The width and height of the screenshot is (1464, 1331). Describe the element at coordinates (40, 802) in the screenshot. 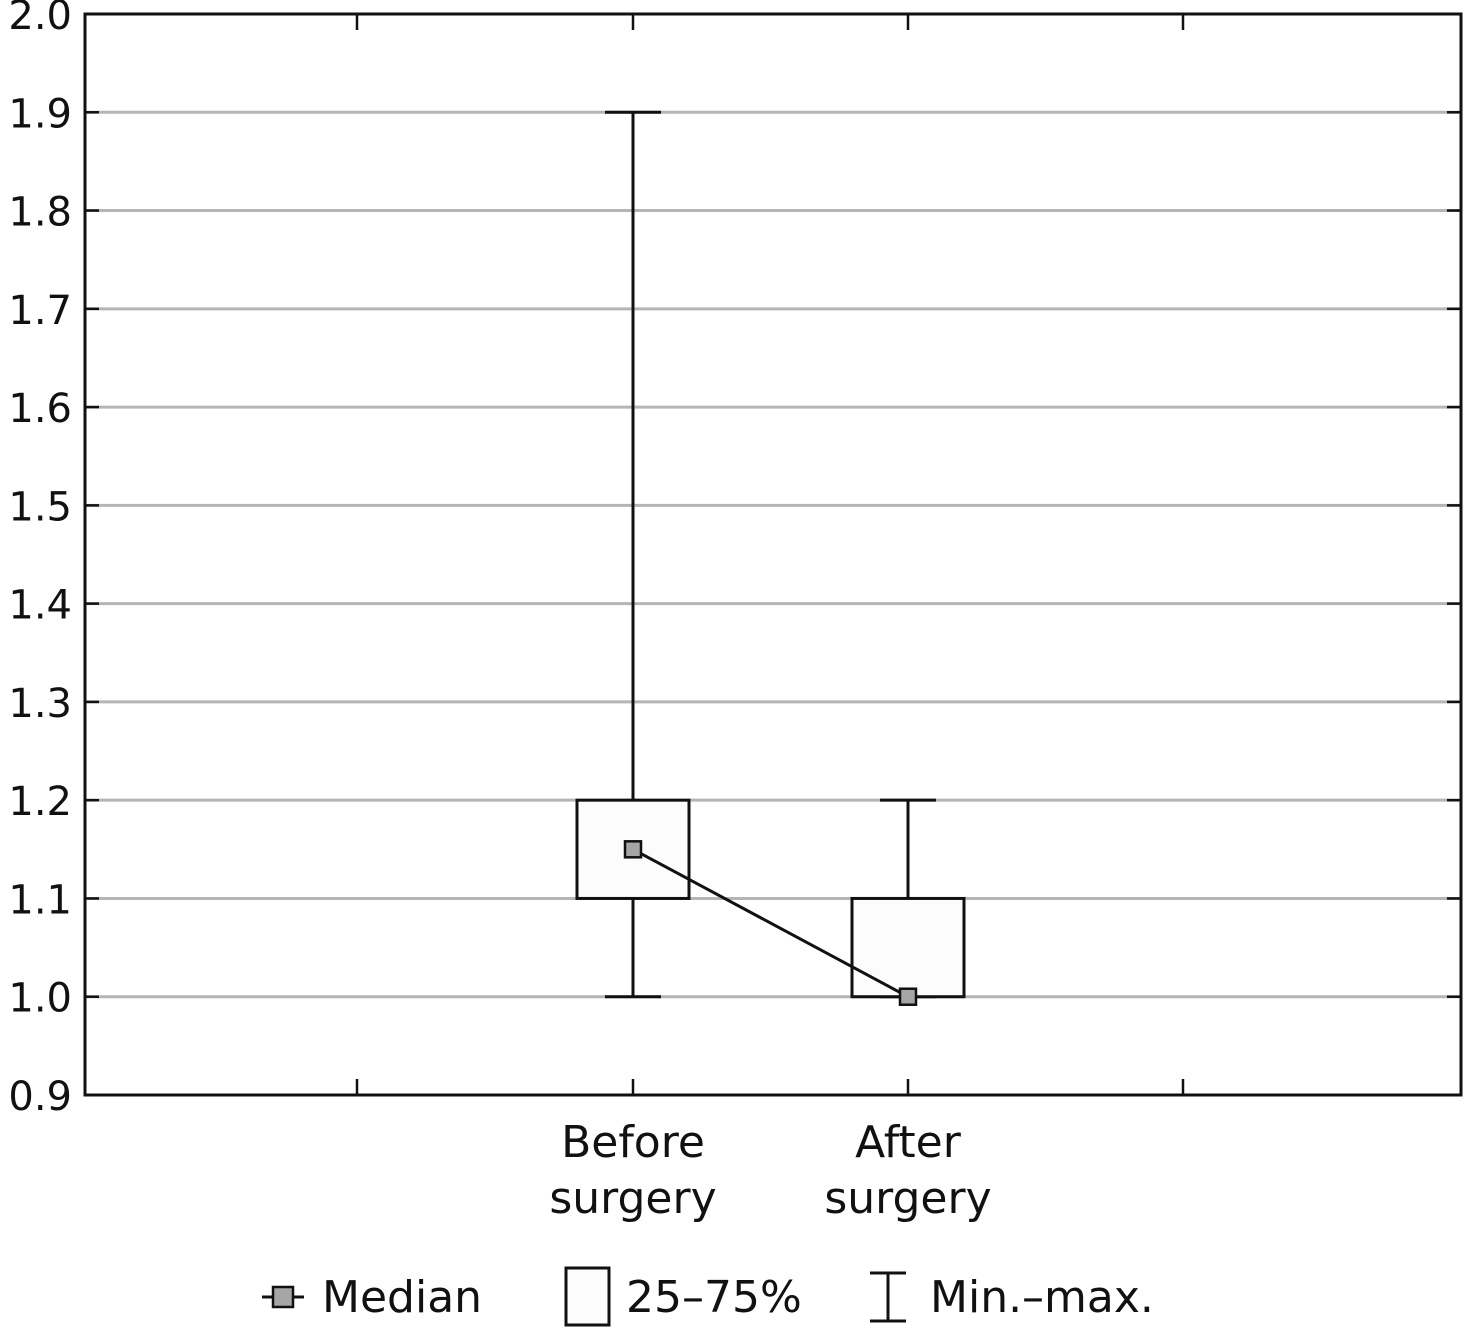

I see `y-tick-label: 1.2` at that location.